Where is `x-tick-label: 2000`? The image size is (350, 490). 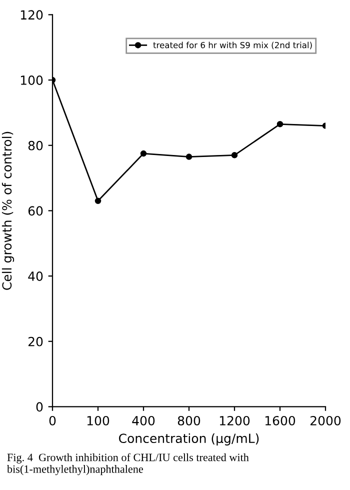 x-tick-label: 2000 is located at coordinates (325, 421).